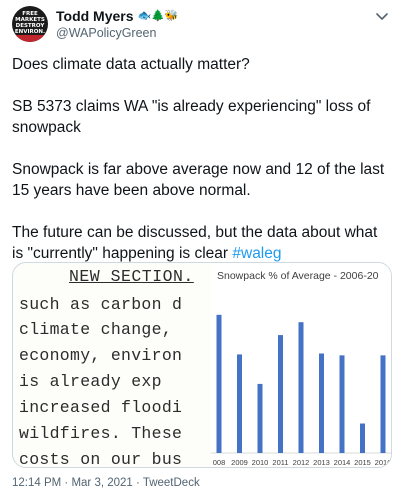 This screenshot has width=404, height=500. What do you see at coordinates (131, 276) in the screenshot?
I see `document-heading: NEW SECTION.` at bounding box center [131, 276].